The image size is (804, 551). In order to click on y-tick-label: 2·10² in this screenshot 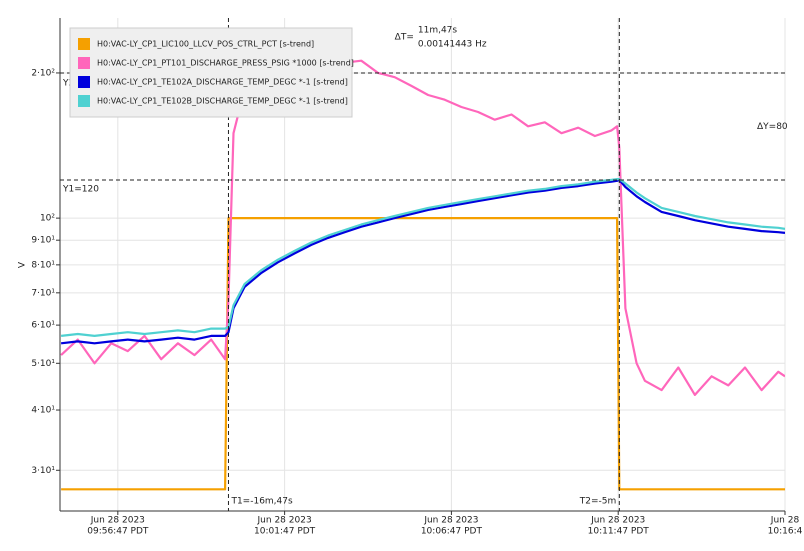, I will do `click(43, 73)`.